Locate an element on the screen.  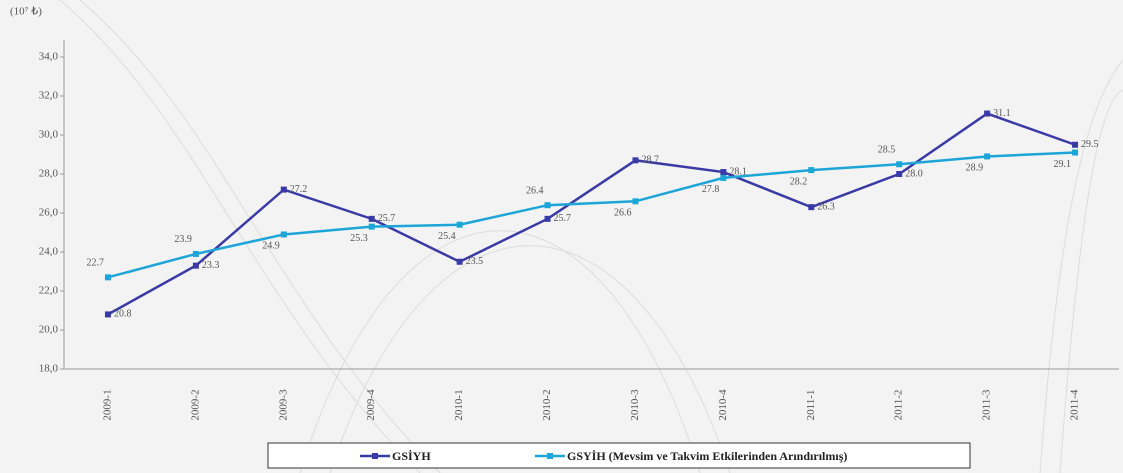
x-tick-label: 2011-3 is located at coordinates (987, 404).